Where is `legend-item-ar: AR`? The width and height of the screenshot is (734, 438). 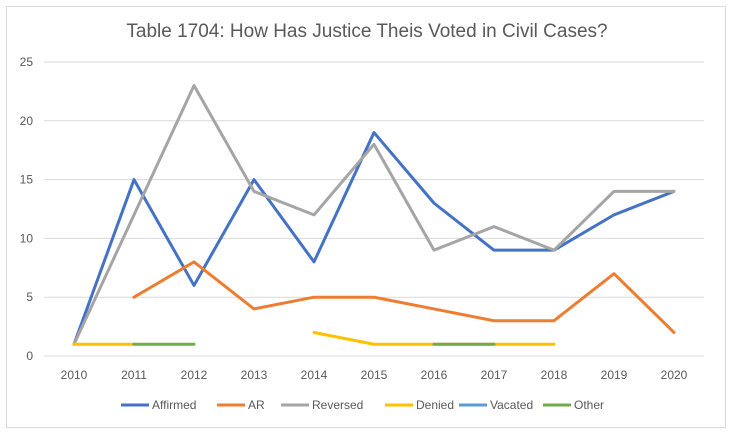 legend-item-ar: AR is located at coordinates (241, 405).